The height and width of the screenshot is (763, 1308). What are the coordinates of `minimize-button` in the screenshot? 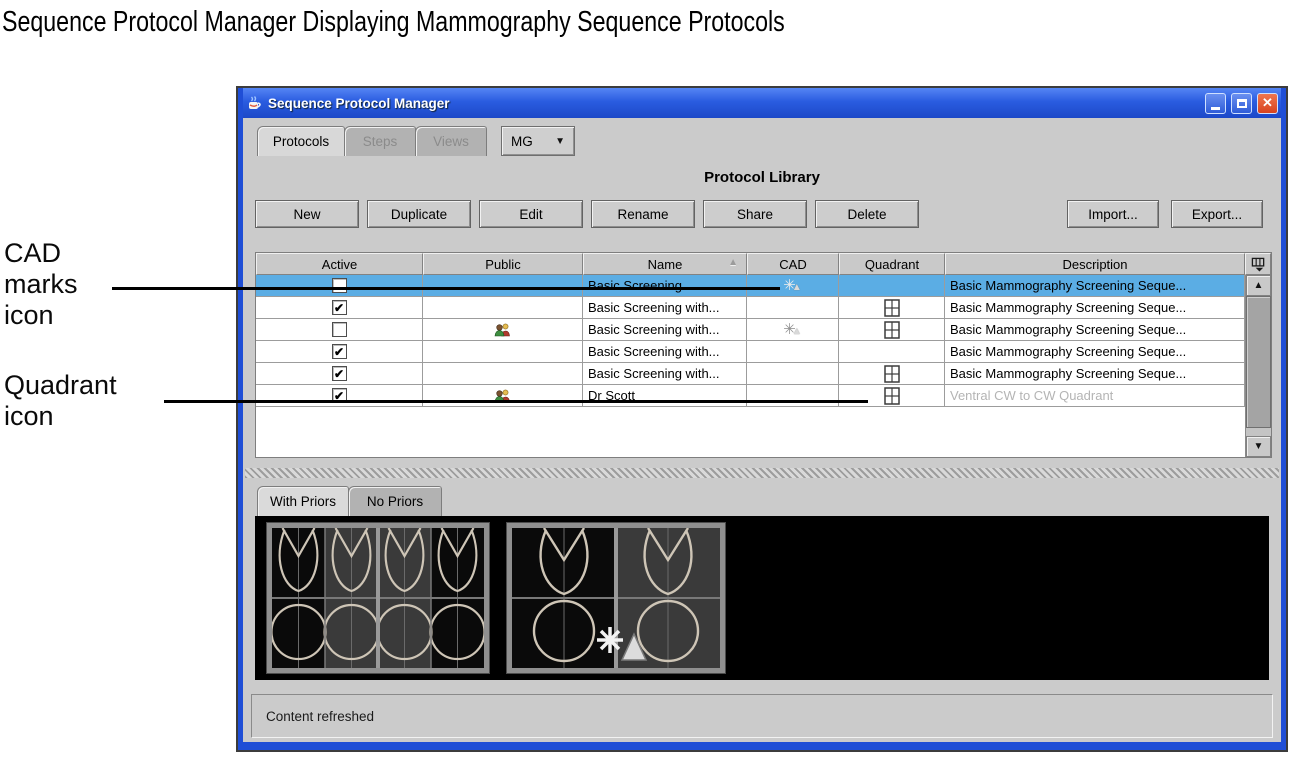 It's located at (1215, 103).